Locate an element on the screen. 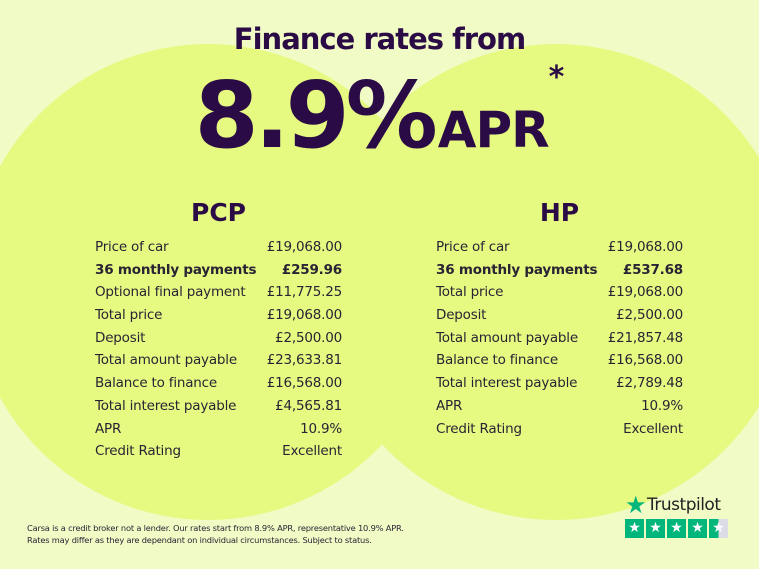 Image resolution: width=759 pixels, height=569 pixels. trustpilot-rating: ★ ★ ★ ★ ★ is located at coordinates (676, 528).